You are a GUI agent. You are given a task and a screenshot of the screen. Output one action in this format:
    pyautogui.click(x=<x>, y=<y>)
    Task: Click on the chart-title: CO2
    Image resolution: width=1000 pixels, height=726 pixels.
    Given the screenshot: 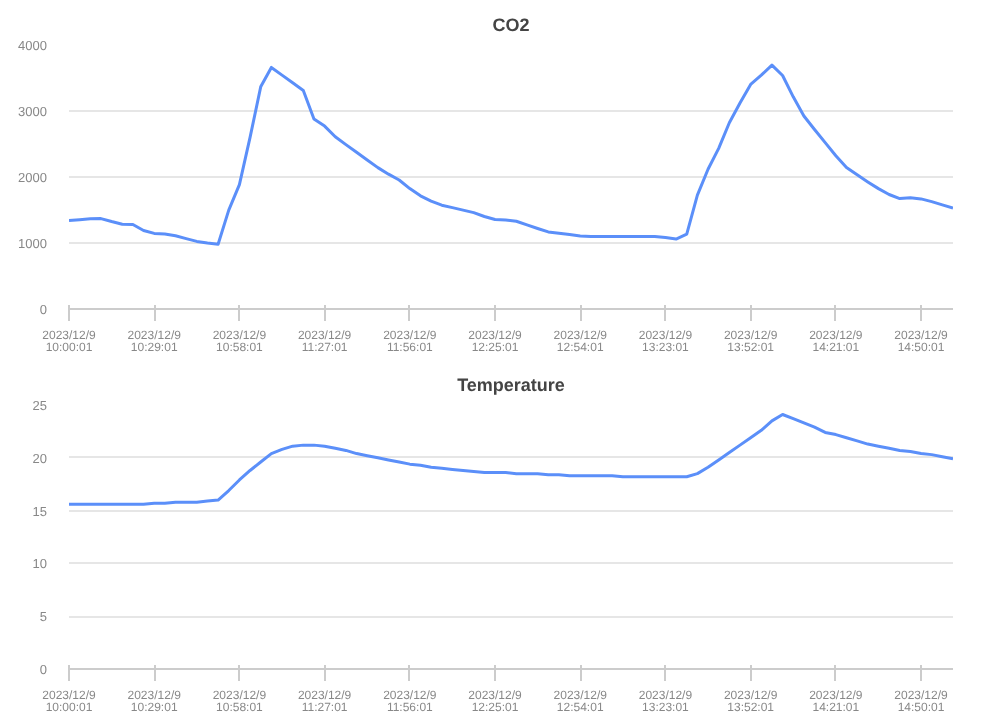 What is the action you would take?
    pyautogui.click(x=511, y=25)
    